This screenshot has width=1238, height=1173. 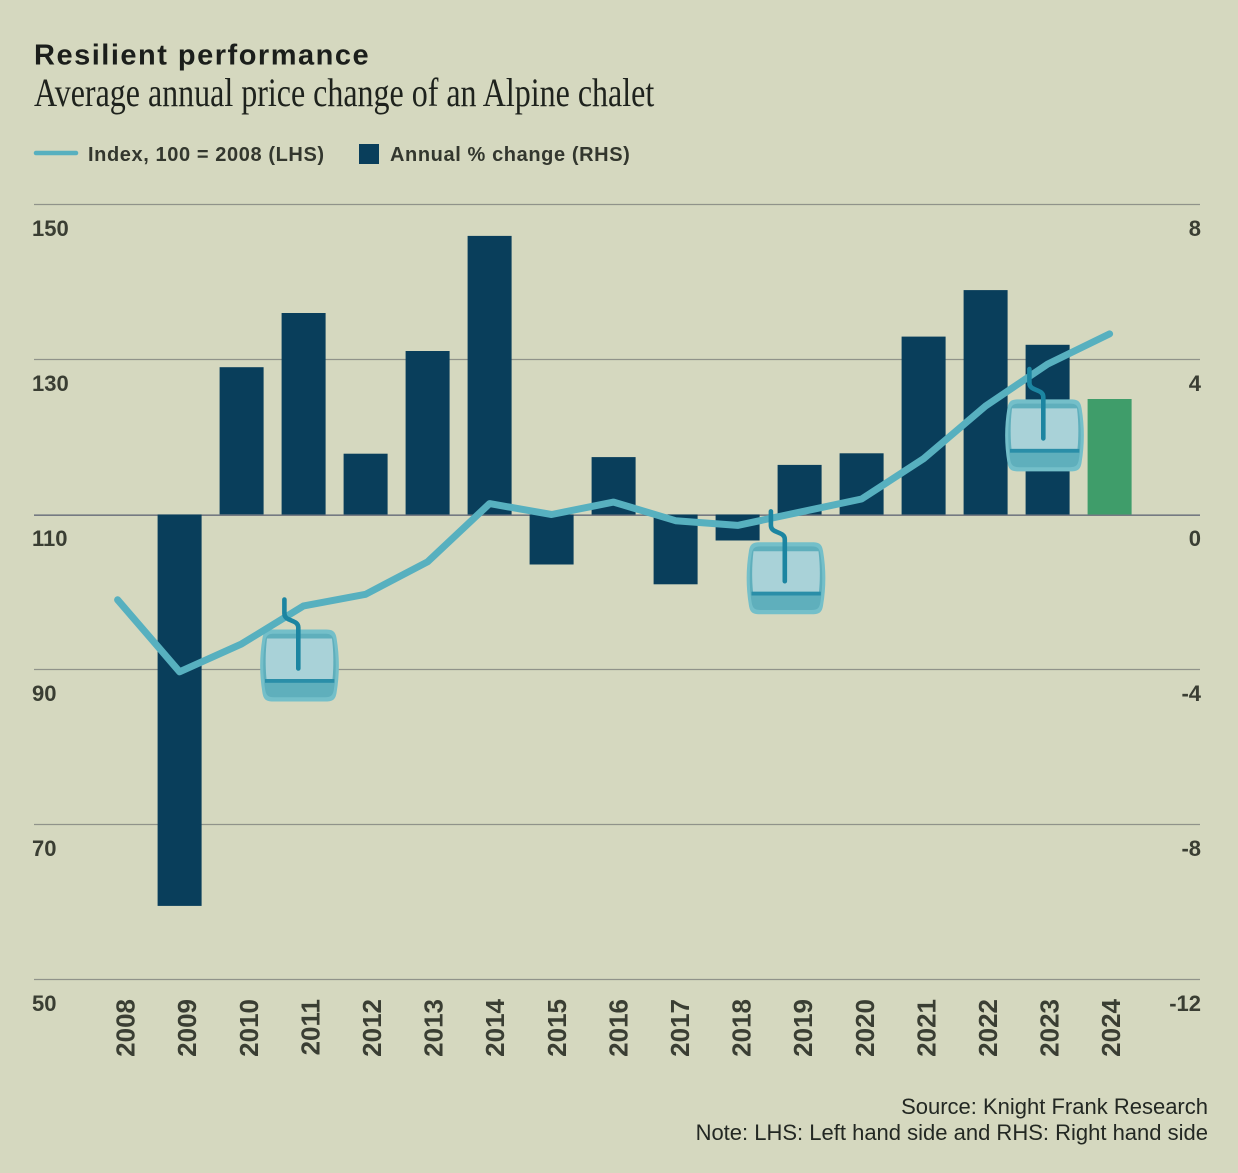 I want to click on svg-text: 2016, so click(x=618, y=1028).